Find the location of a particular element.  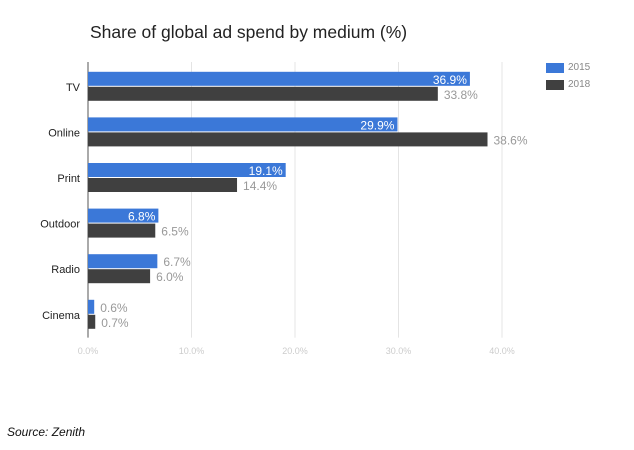

category-label: Online is located at coordinates (64, 133).